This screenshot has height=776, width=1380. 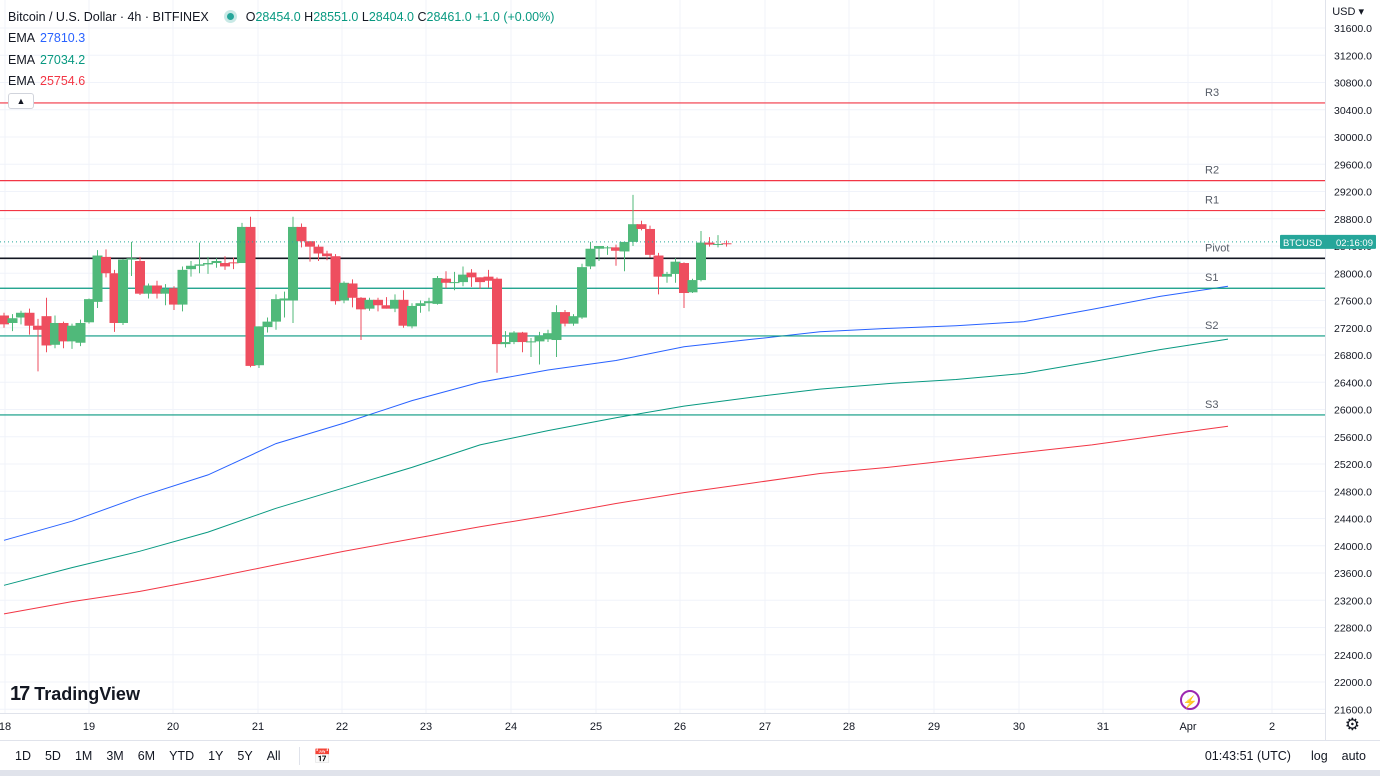 What do you see at coordinates (342, 727) in the screenshot?
I see `x-tick-label: 22` at bounding box center [342, 727].